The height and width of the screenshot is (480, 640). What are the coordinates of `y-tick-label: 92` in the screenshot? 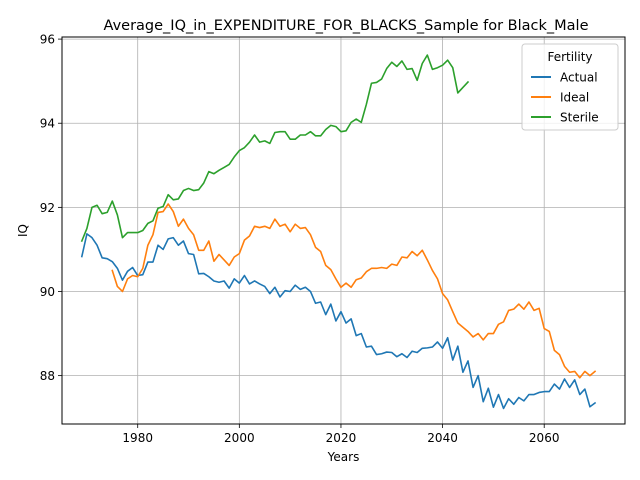 It's located at (47, 208).